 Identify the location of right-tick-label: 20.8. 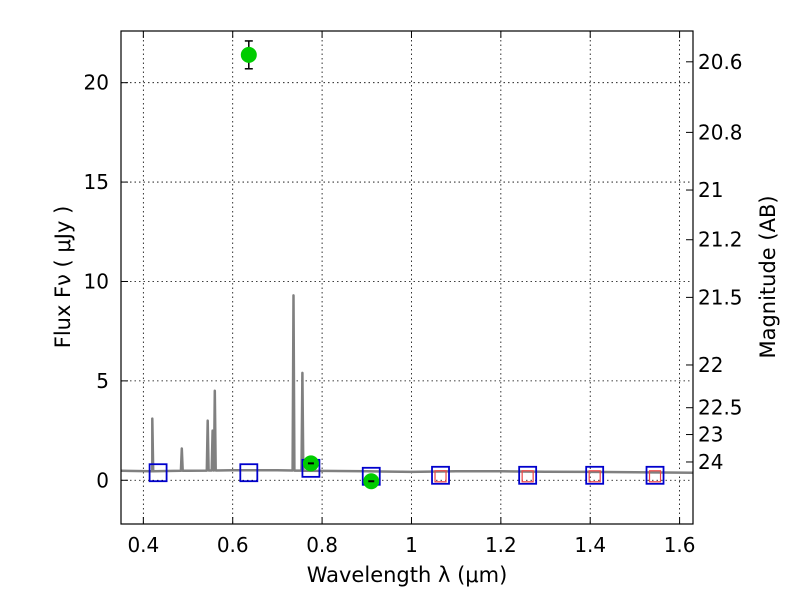
(720, 132).